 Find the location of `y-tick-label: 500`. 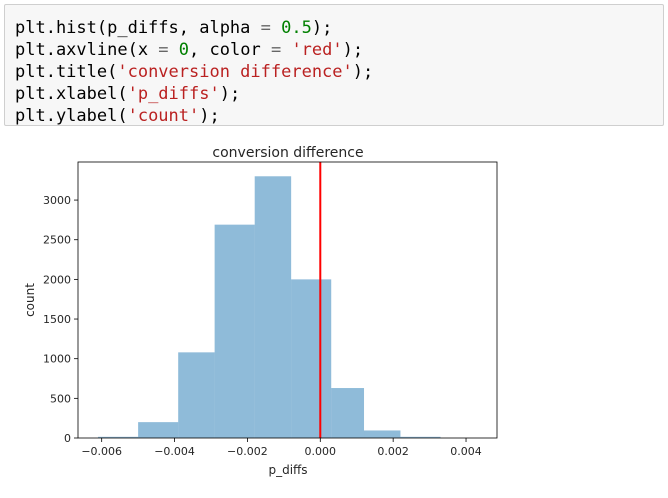

y-tick-label: 500 is located at coordinates (60, 398).